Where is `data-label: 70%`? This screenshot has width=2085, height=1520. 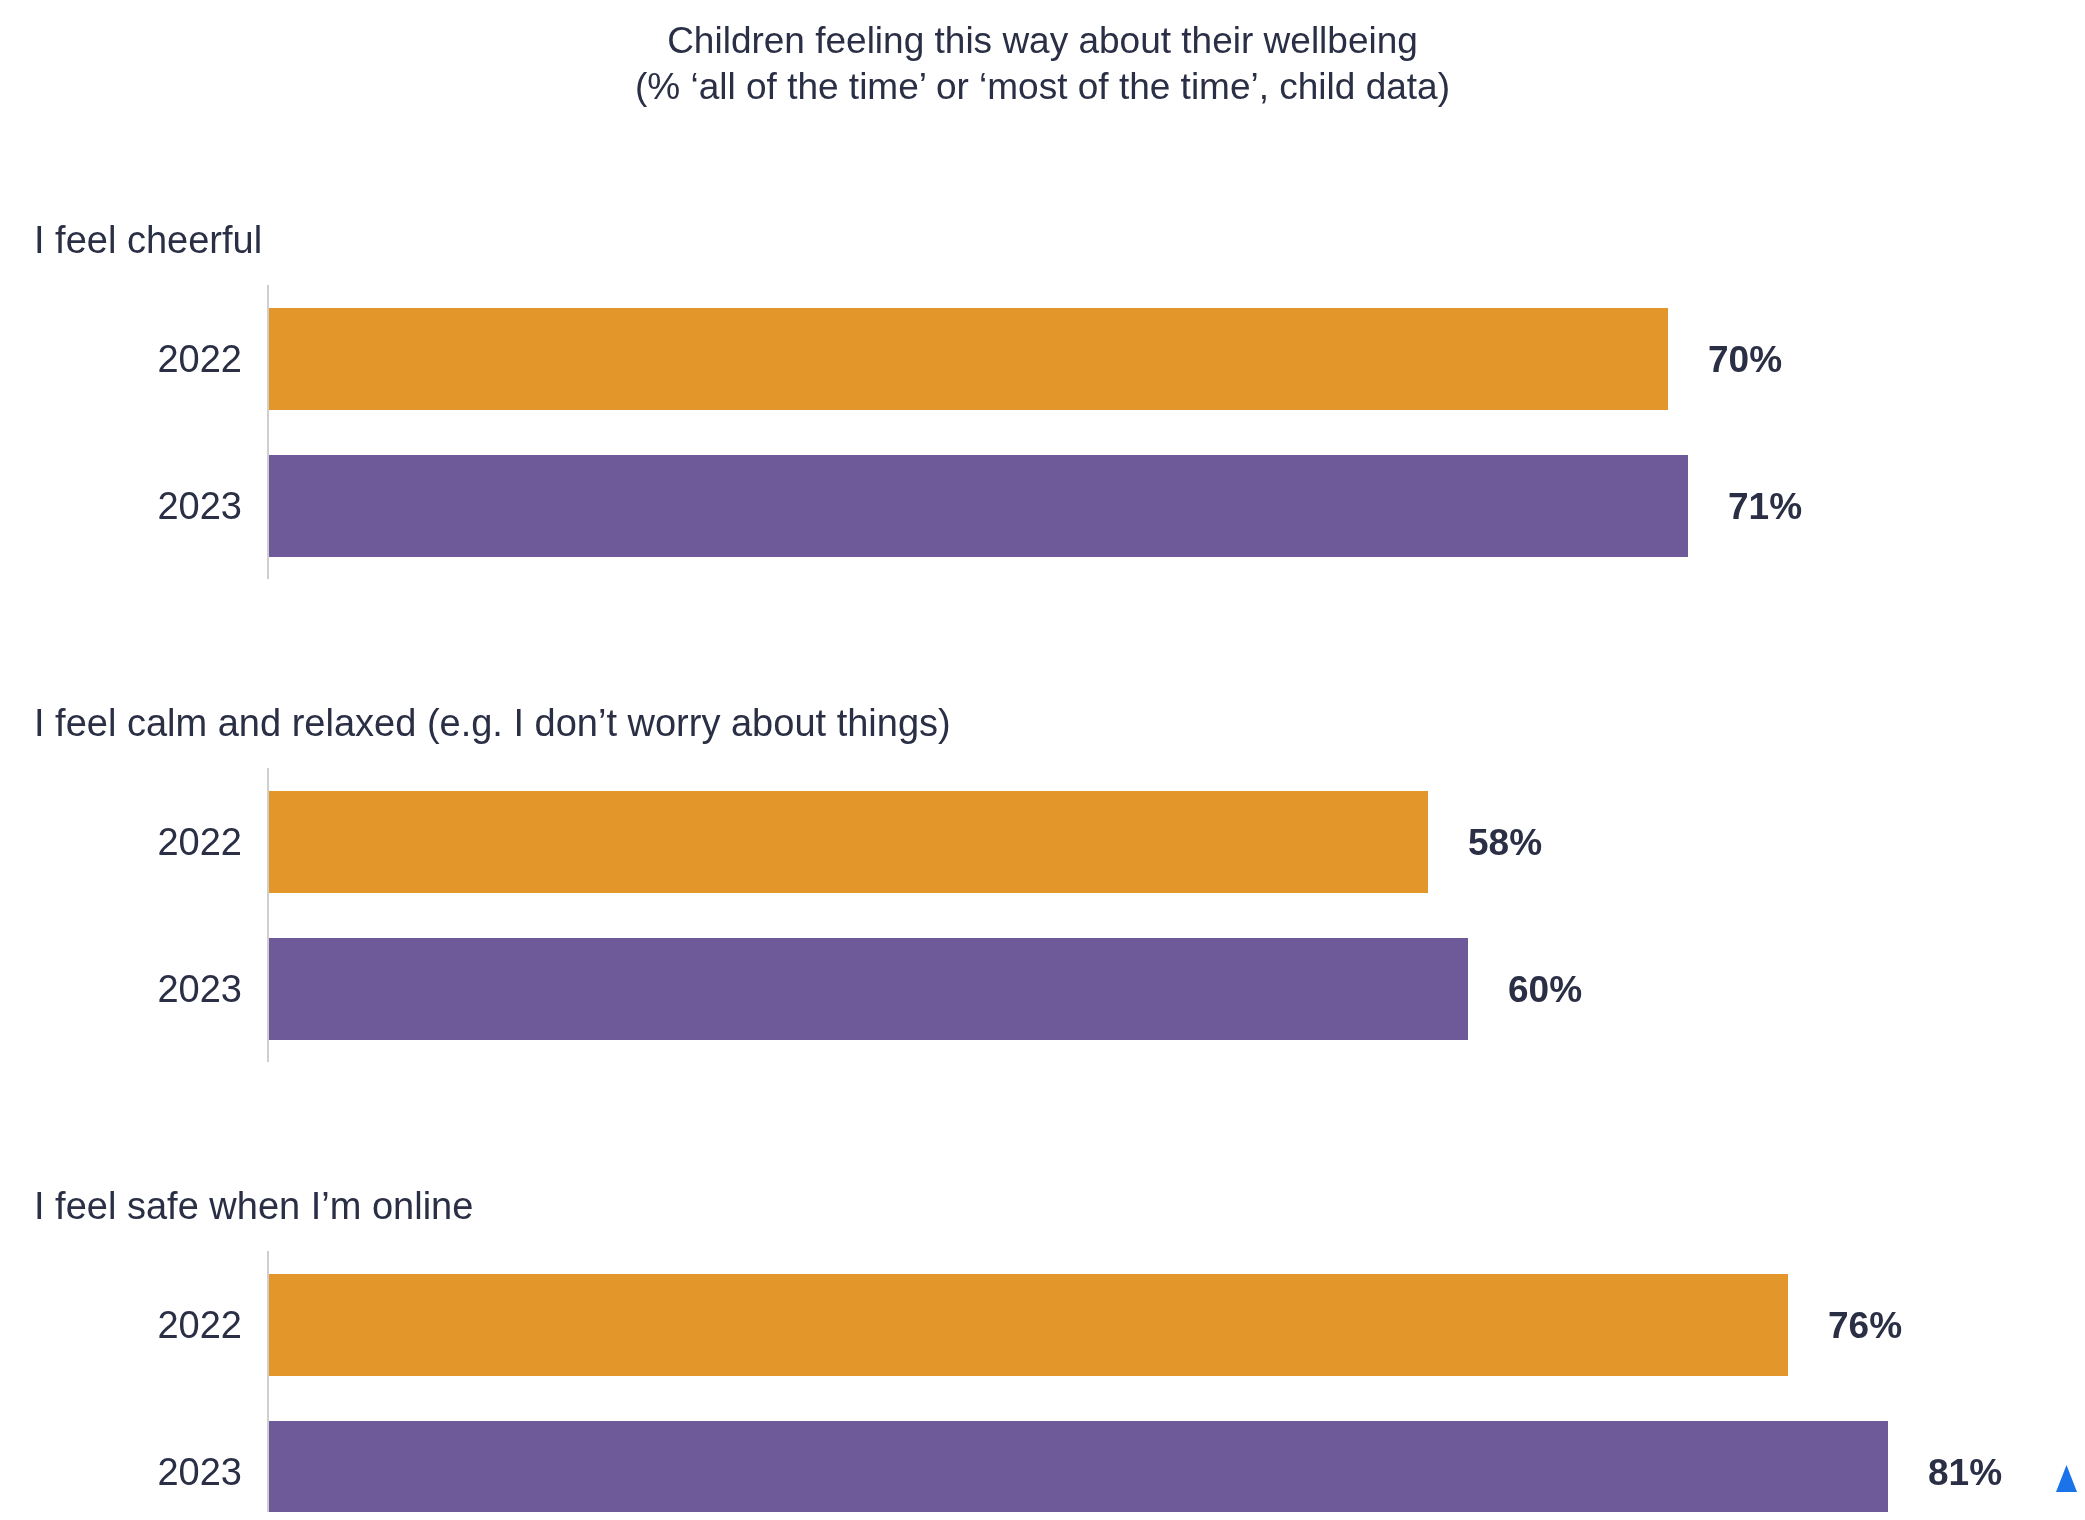
data-label: 70% is located at coordinates (1745, 359).